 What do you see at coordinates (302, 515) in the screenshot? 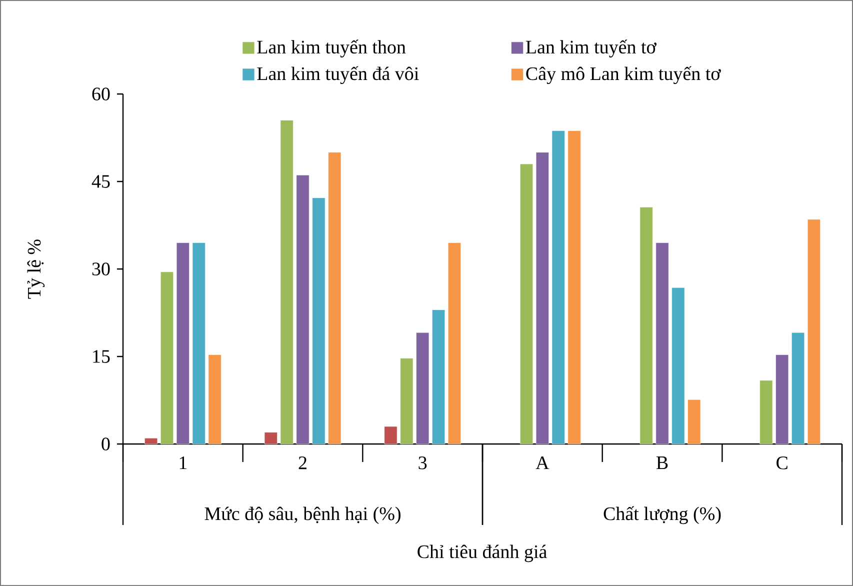
I see `text: Mức độ sâu, bệnh hại (%)` at bounding box center [302, 515].